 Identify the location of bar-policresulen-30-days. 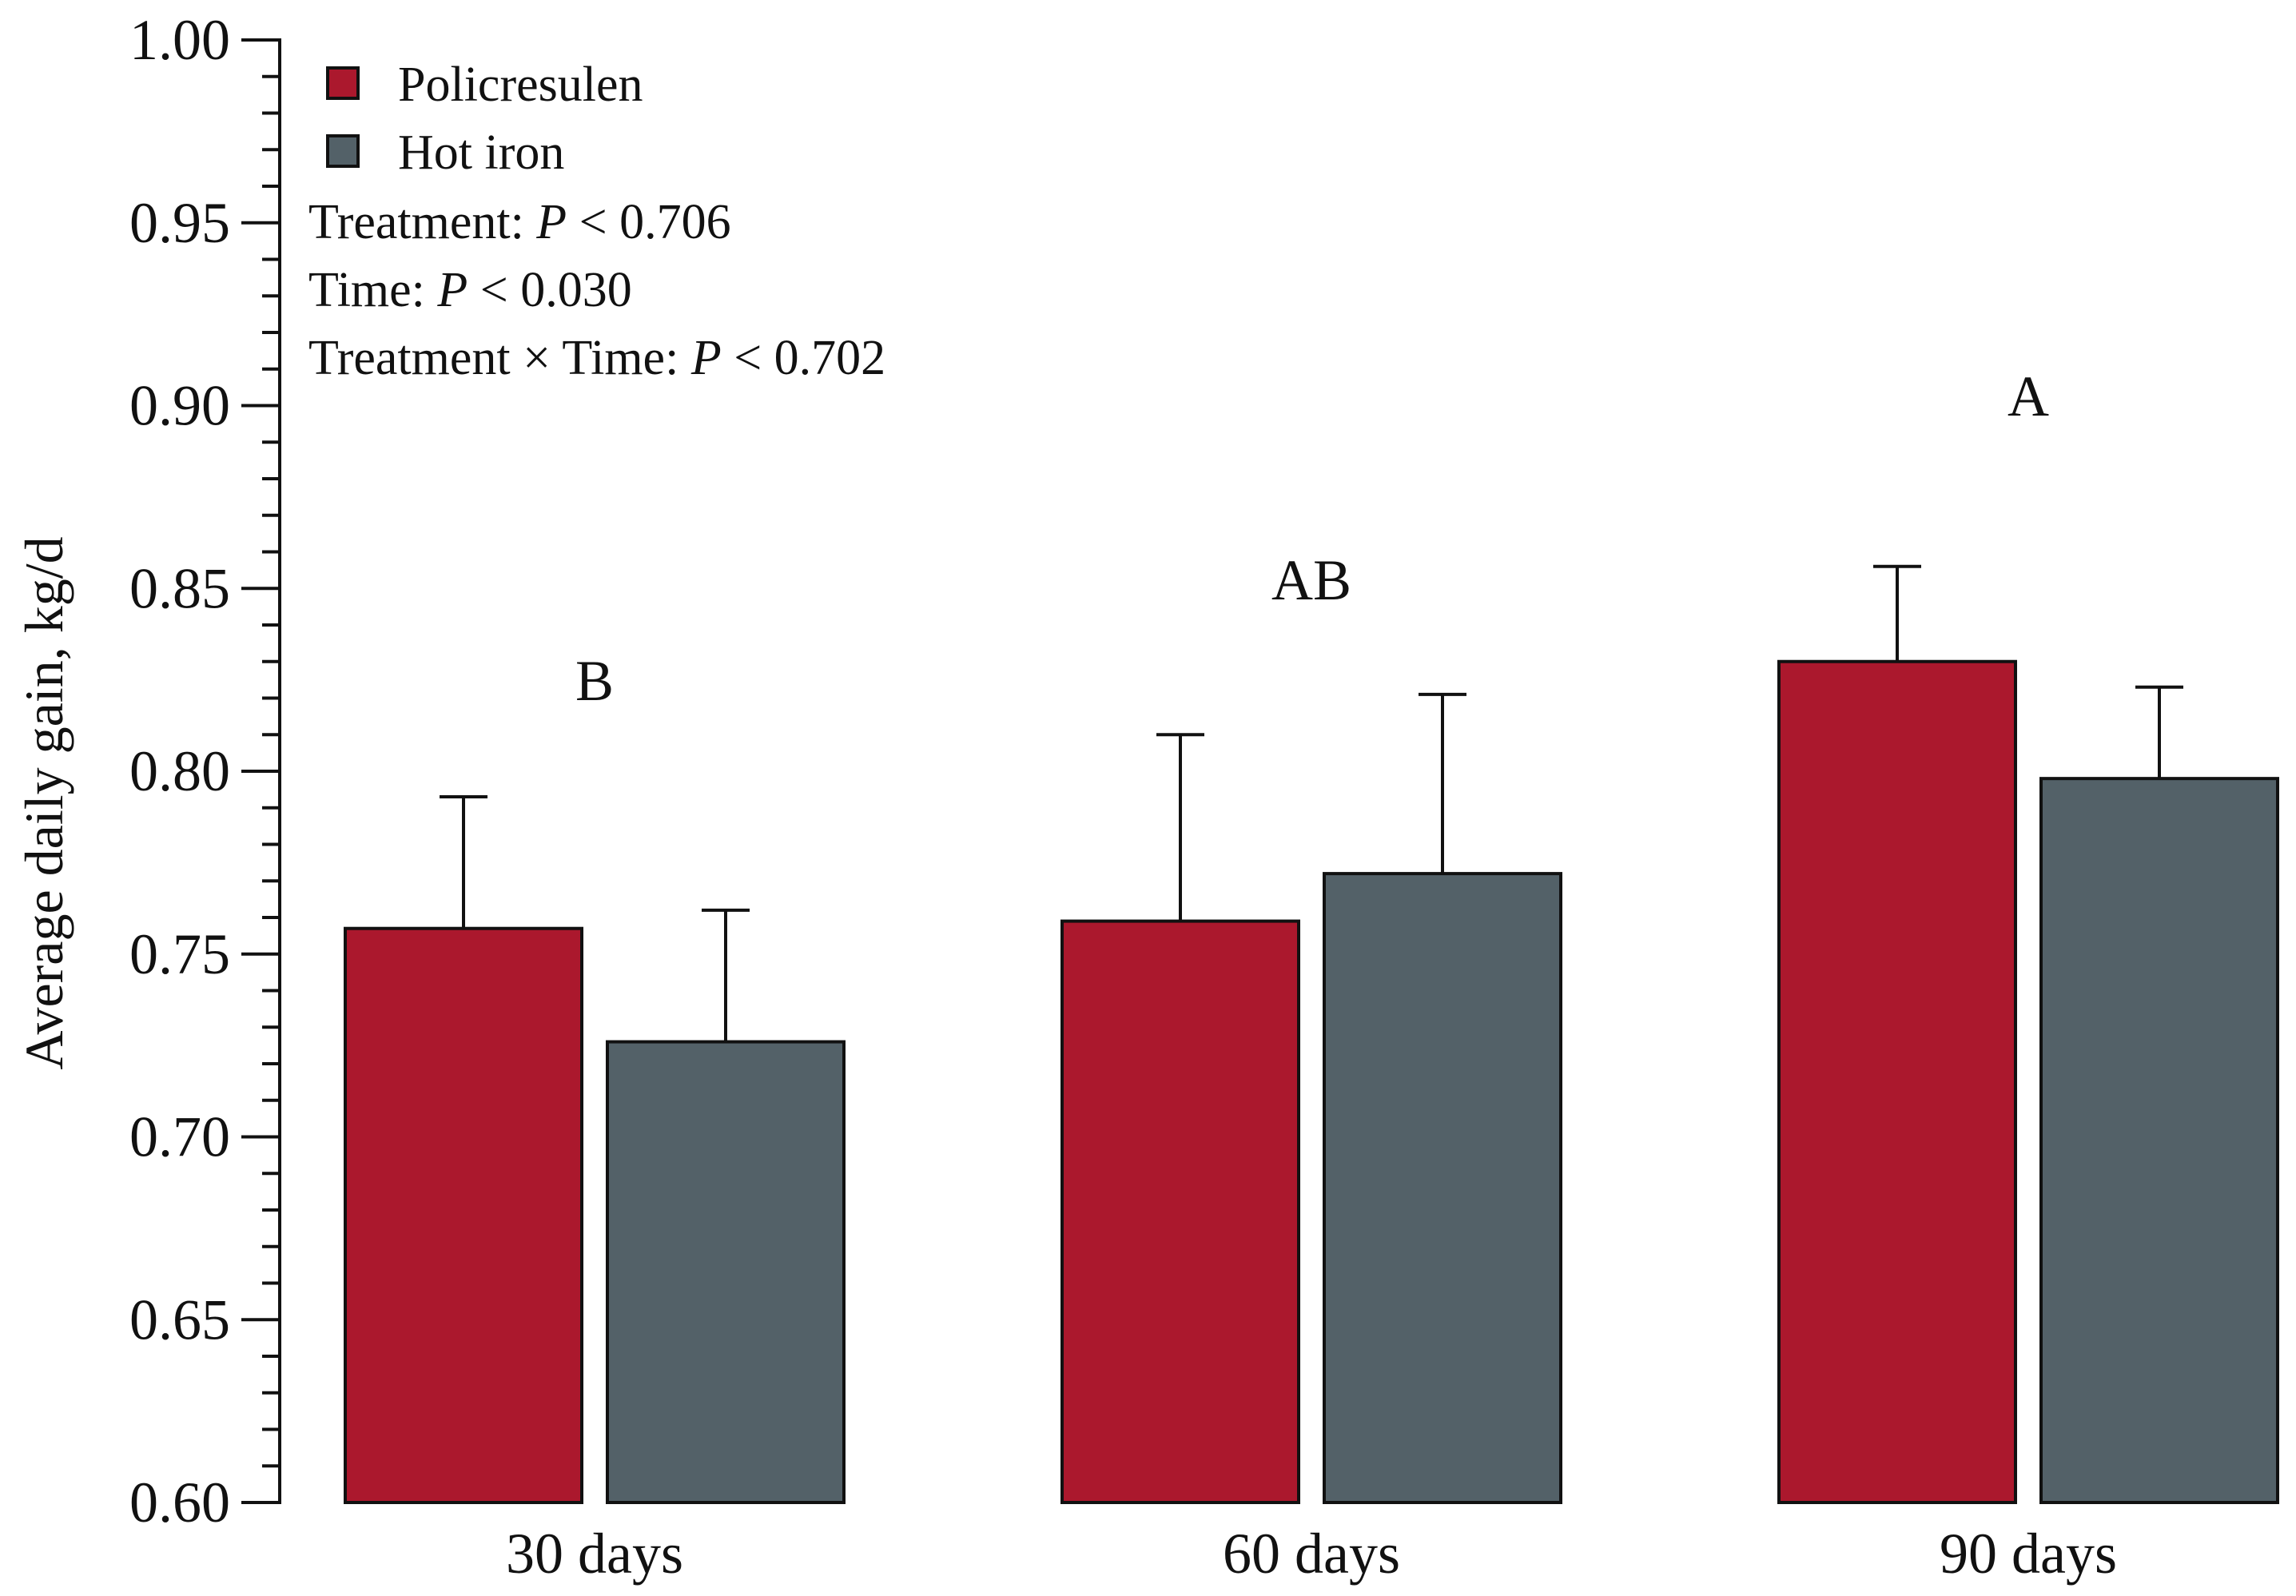
(463, 1215).